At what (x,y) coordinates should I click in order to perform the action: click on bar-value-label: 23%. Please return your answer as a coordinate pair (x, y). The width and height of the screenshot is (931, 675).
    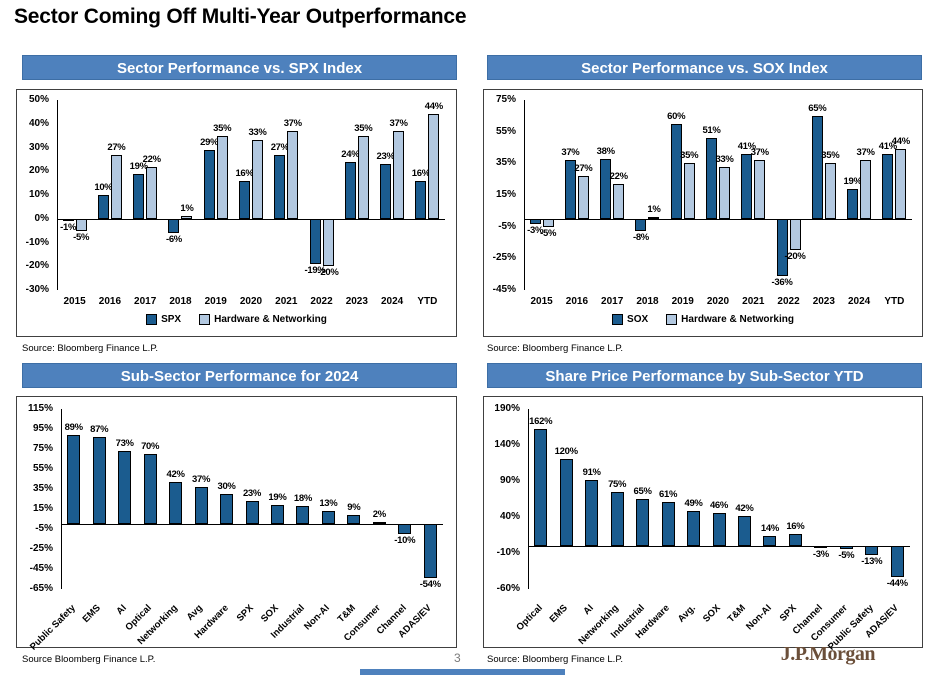
    Looking at the image, I should click on (385, 157).